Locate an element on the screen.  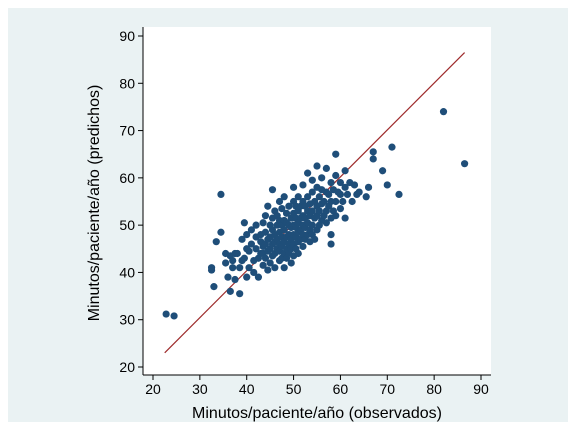
x-tick-label: 60 is located at coordinates (341, 389).